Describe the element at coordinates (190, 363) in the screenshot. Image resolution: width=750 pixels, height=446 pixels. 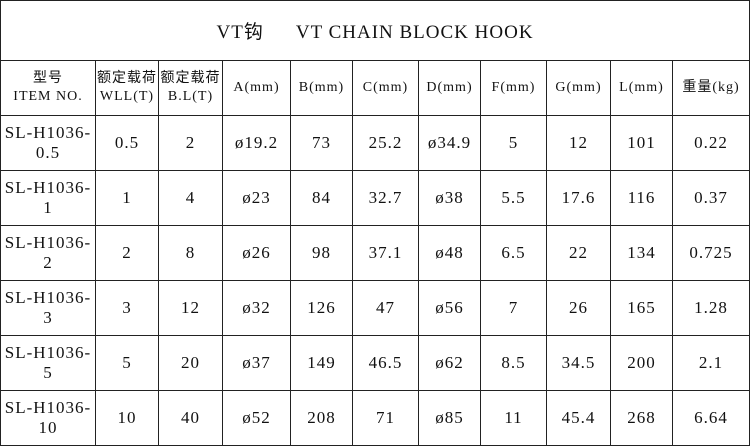
I see `data-cell: 20` at that location.